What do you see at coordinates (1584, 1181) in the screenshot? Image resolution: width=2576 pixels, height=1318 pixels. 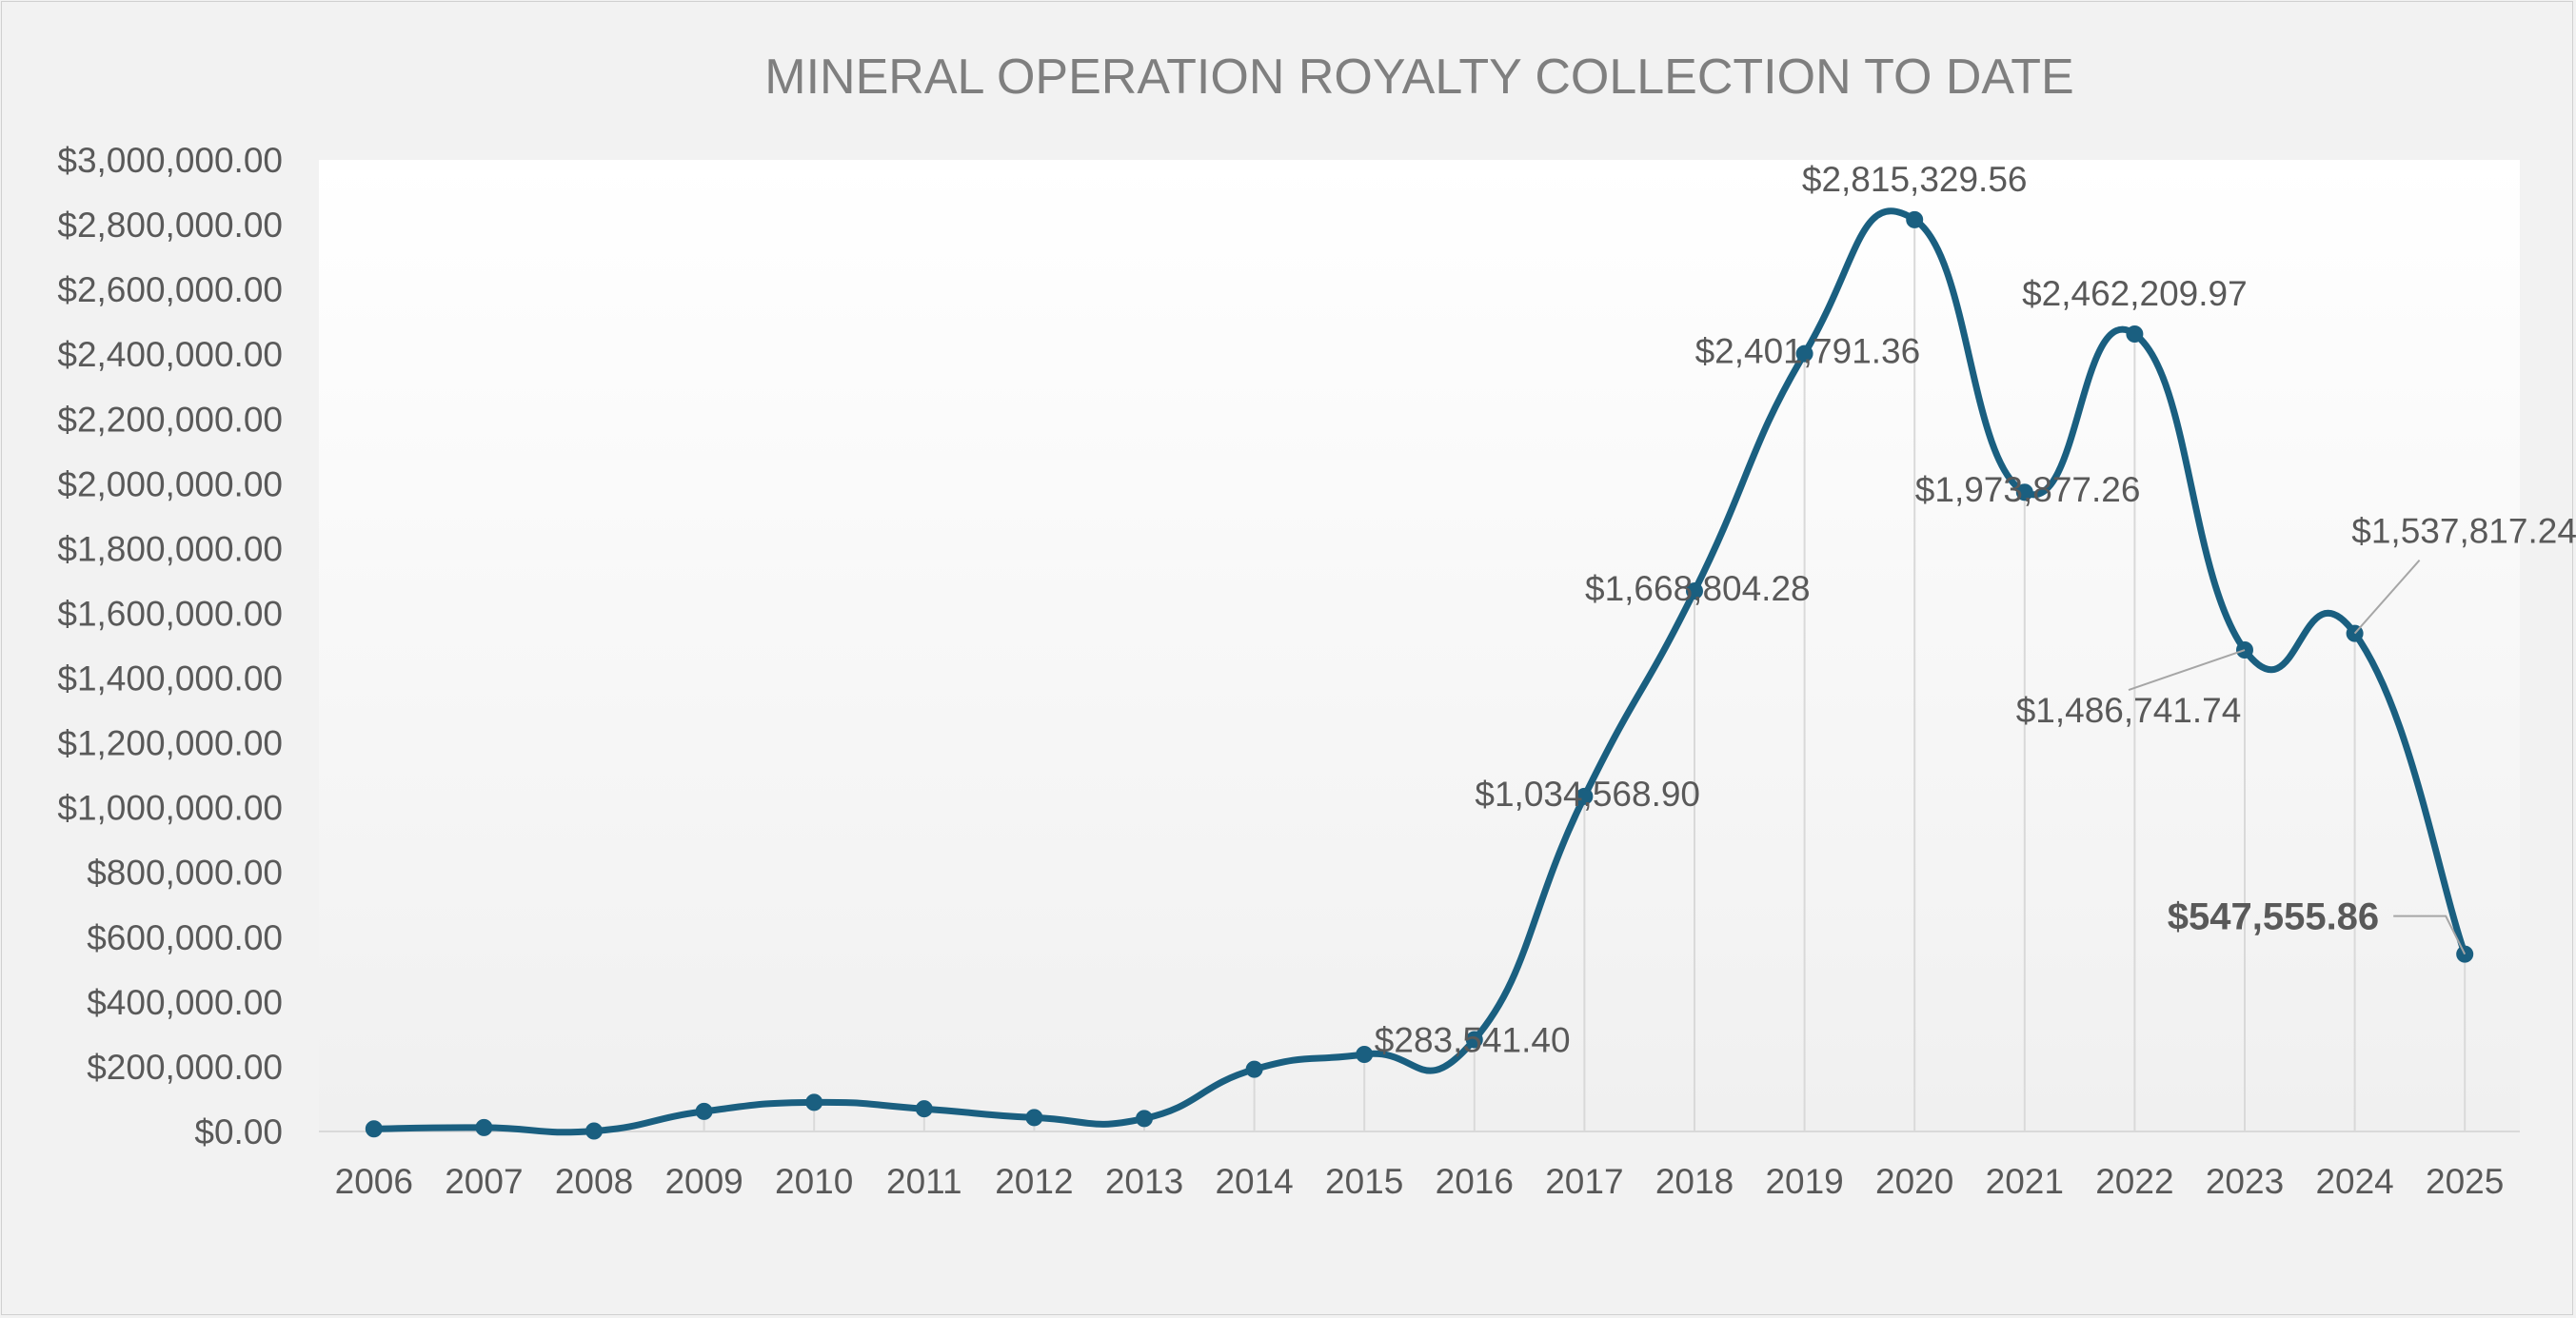 I see `x-tick-label: 2017` at bounding box center [1584, 1181].